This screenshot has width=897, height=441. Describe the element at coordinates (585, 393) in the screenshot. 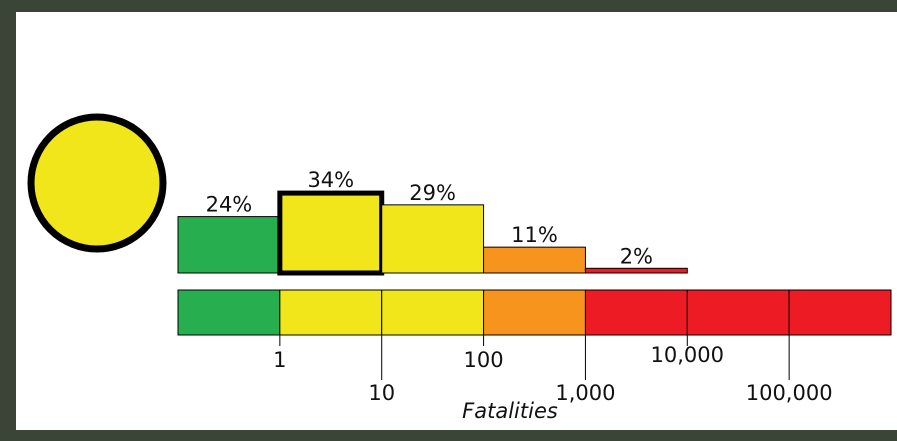

I see `x-tick-label: 1,000` at that location.